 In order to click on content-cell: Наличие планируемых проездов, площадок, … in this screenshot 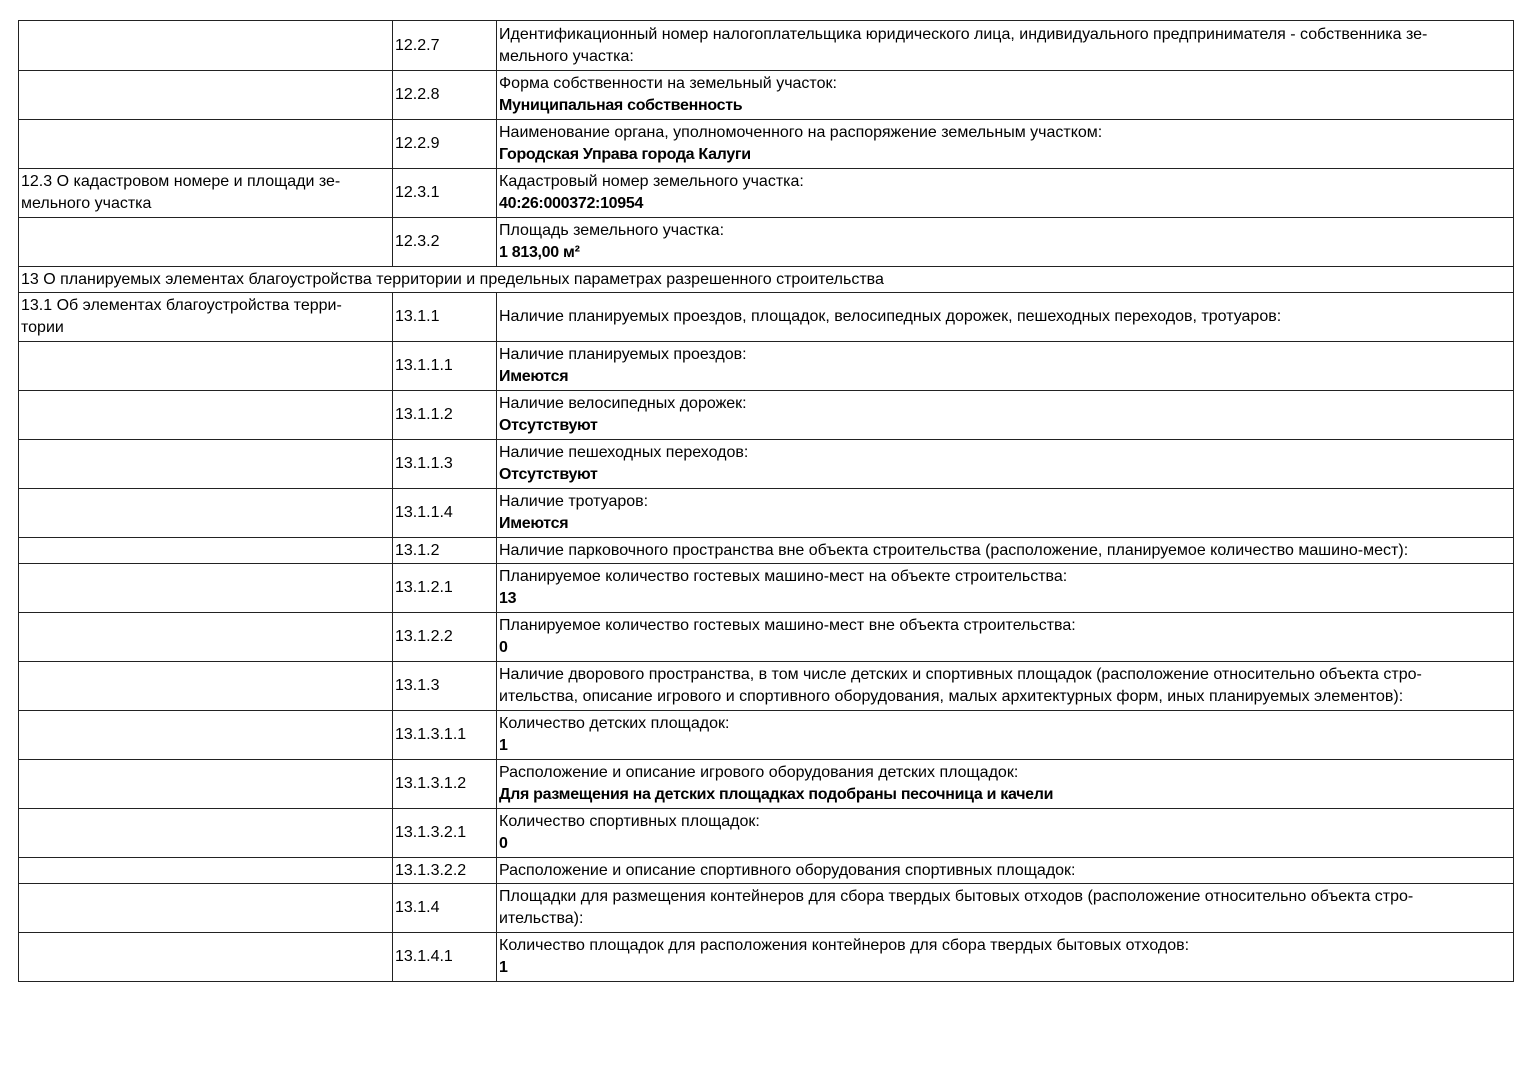, I will do `click(1005, 317)`.